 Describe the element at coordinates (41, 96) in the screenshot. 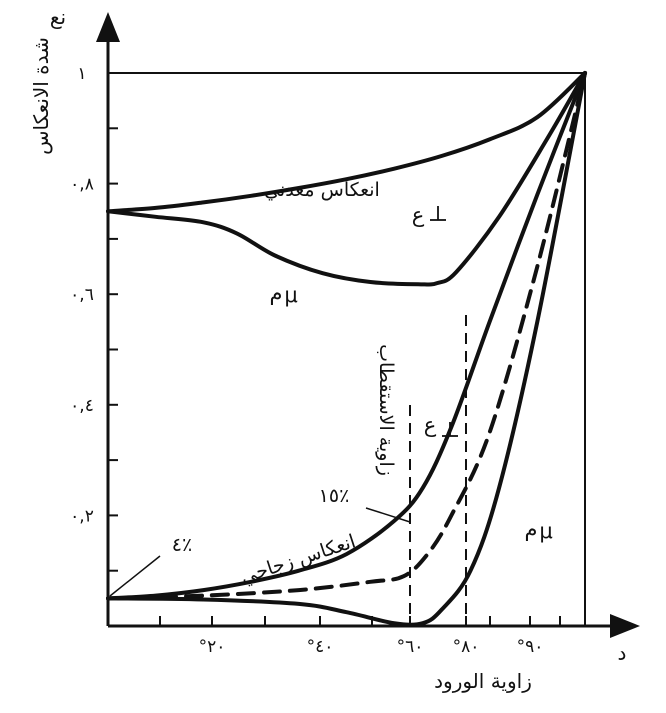

I see `y-axis-title: شدة الانعكاس` at that location.